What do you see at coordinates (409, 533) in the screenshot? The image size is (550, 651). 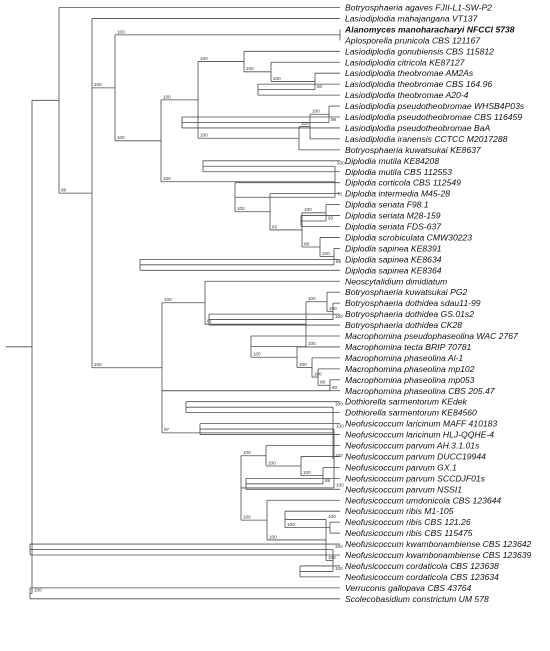 I see `taxon-label: Neofusicoccum ribis CBS 115475` at bounding box center [409, 533].